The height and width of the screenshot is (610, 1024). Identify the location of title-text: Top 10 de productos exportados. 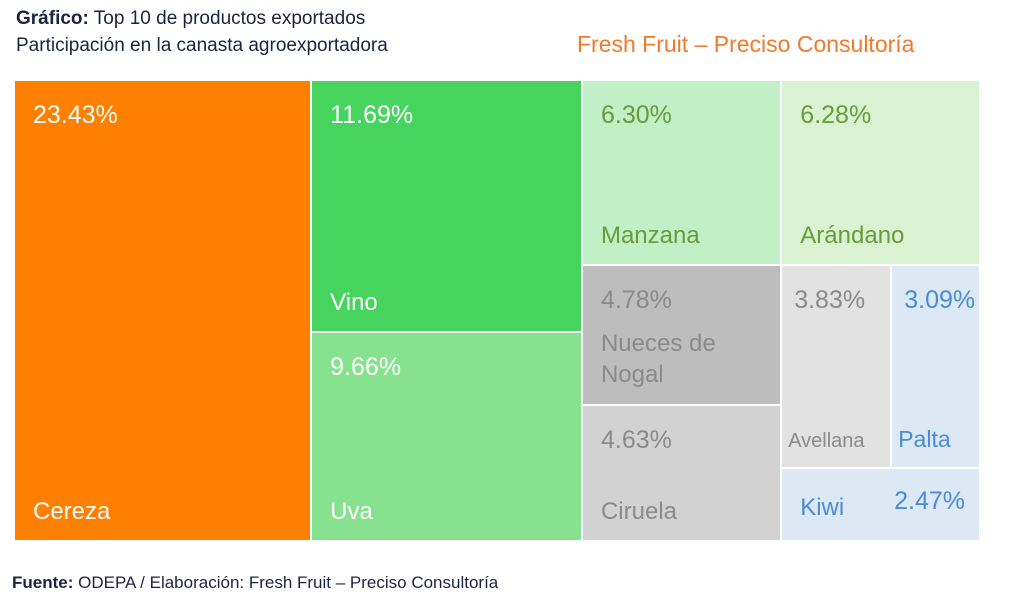
(229, 18).